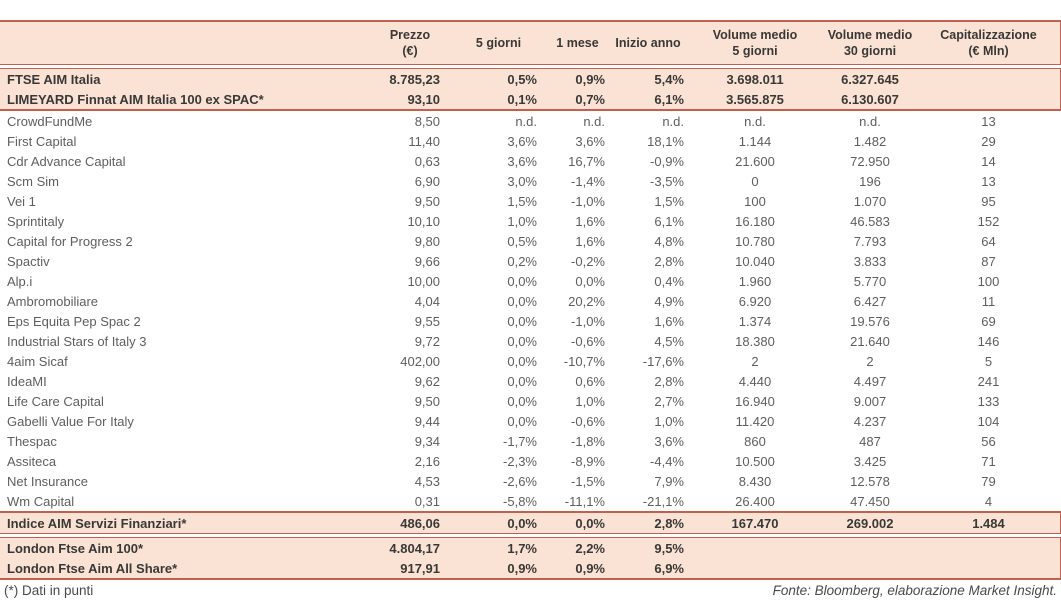 This screenshot has height=601, width=1061. Describe the element at coordinates (522, 568) in the screenshot. I see `cell-d5: 0,9%` at that location.